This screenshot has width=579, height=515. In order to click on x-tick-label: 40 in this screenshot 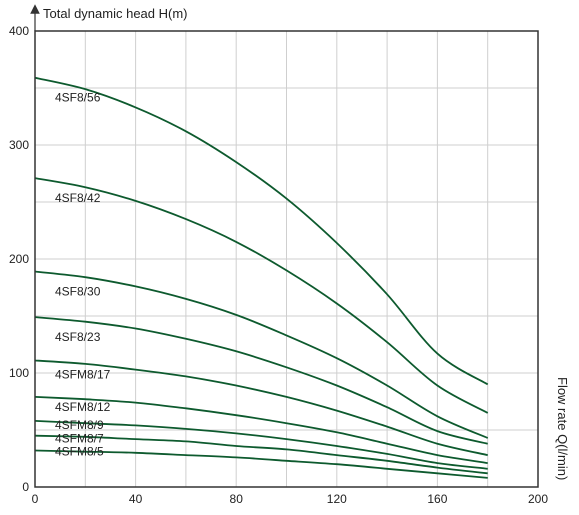, I will do `click(136, 499)`.